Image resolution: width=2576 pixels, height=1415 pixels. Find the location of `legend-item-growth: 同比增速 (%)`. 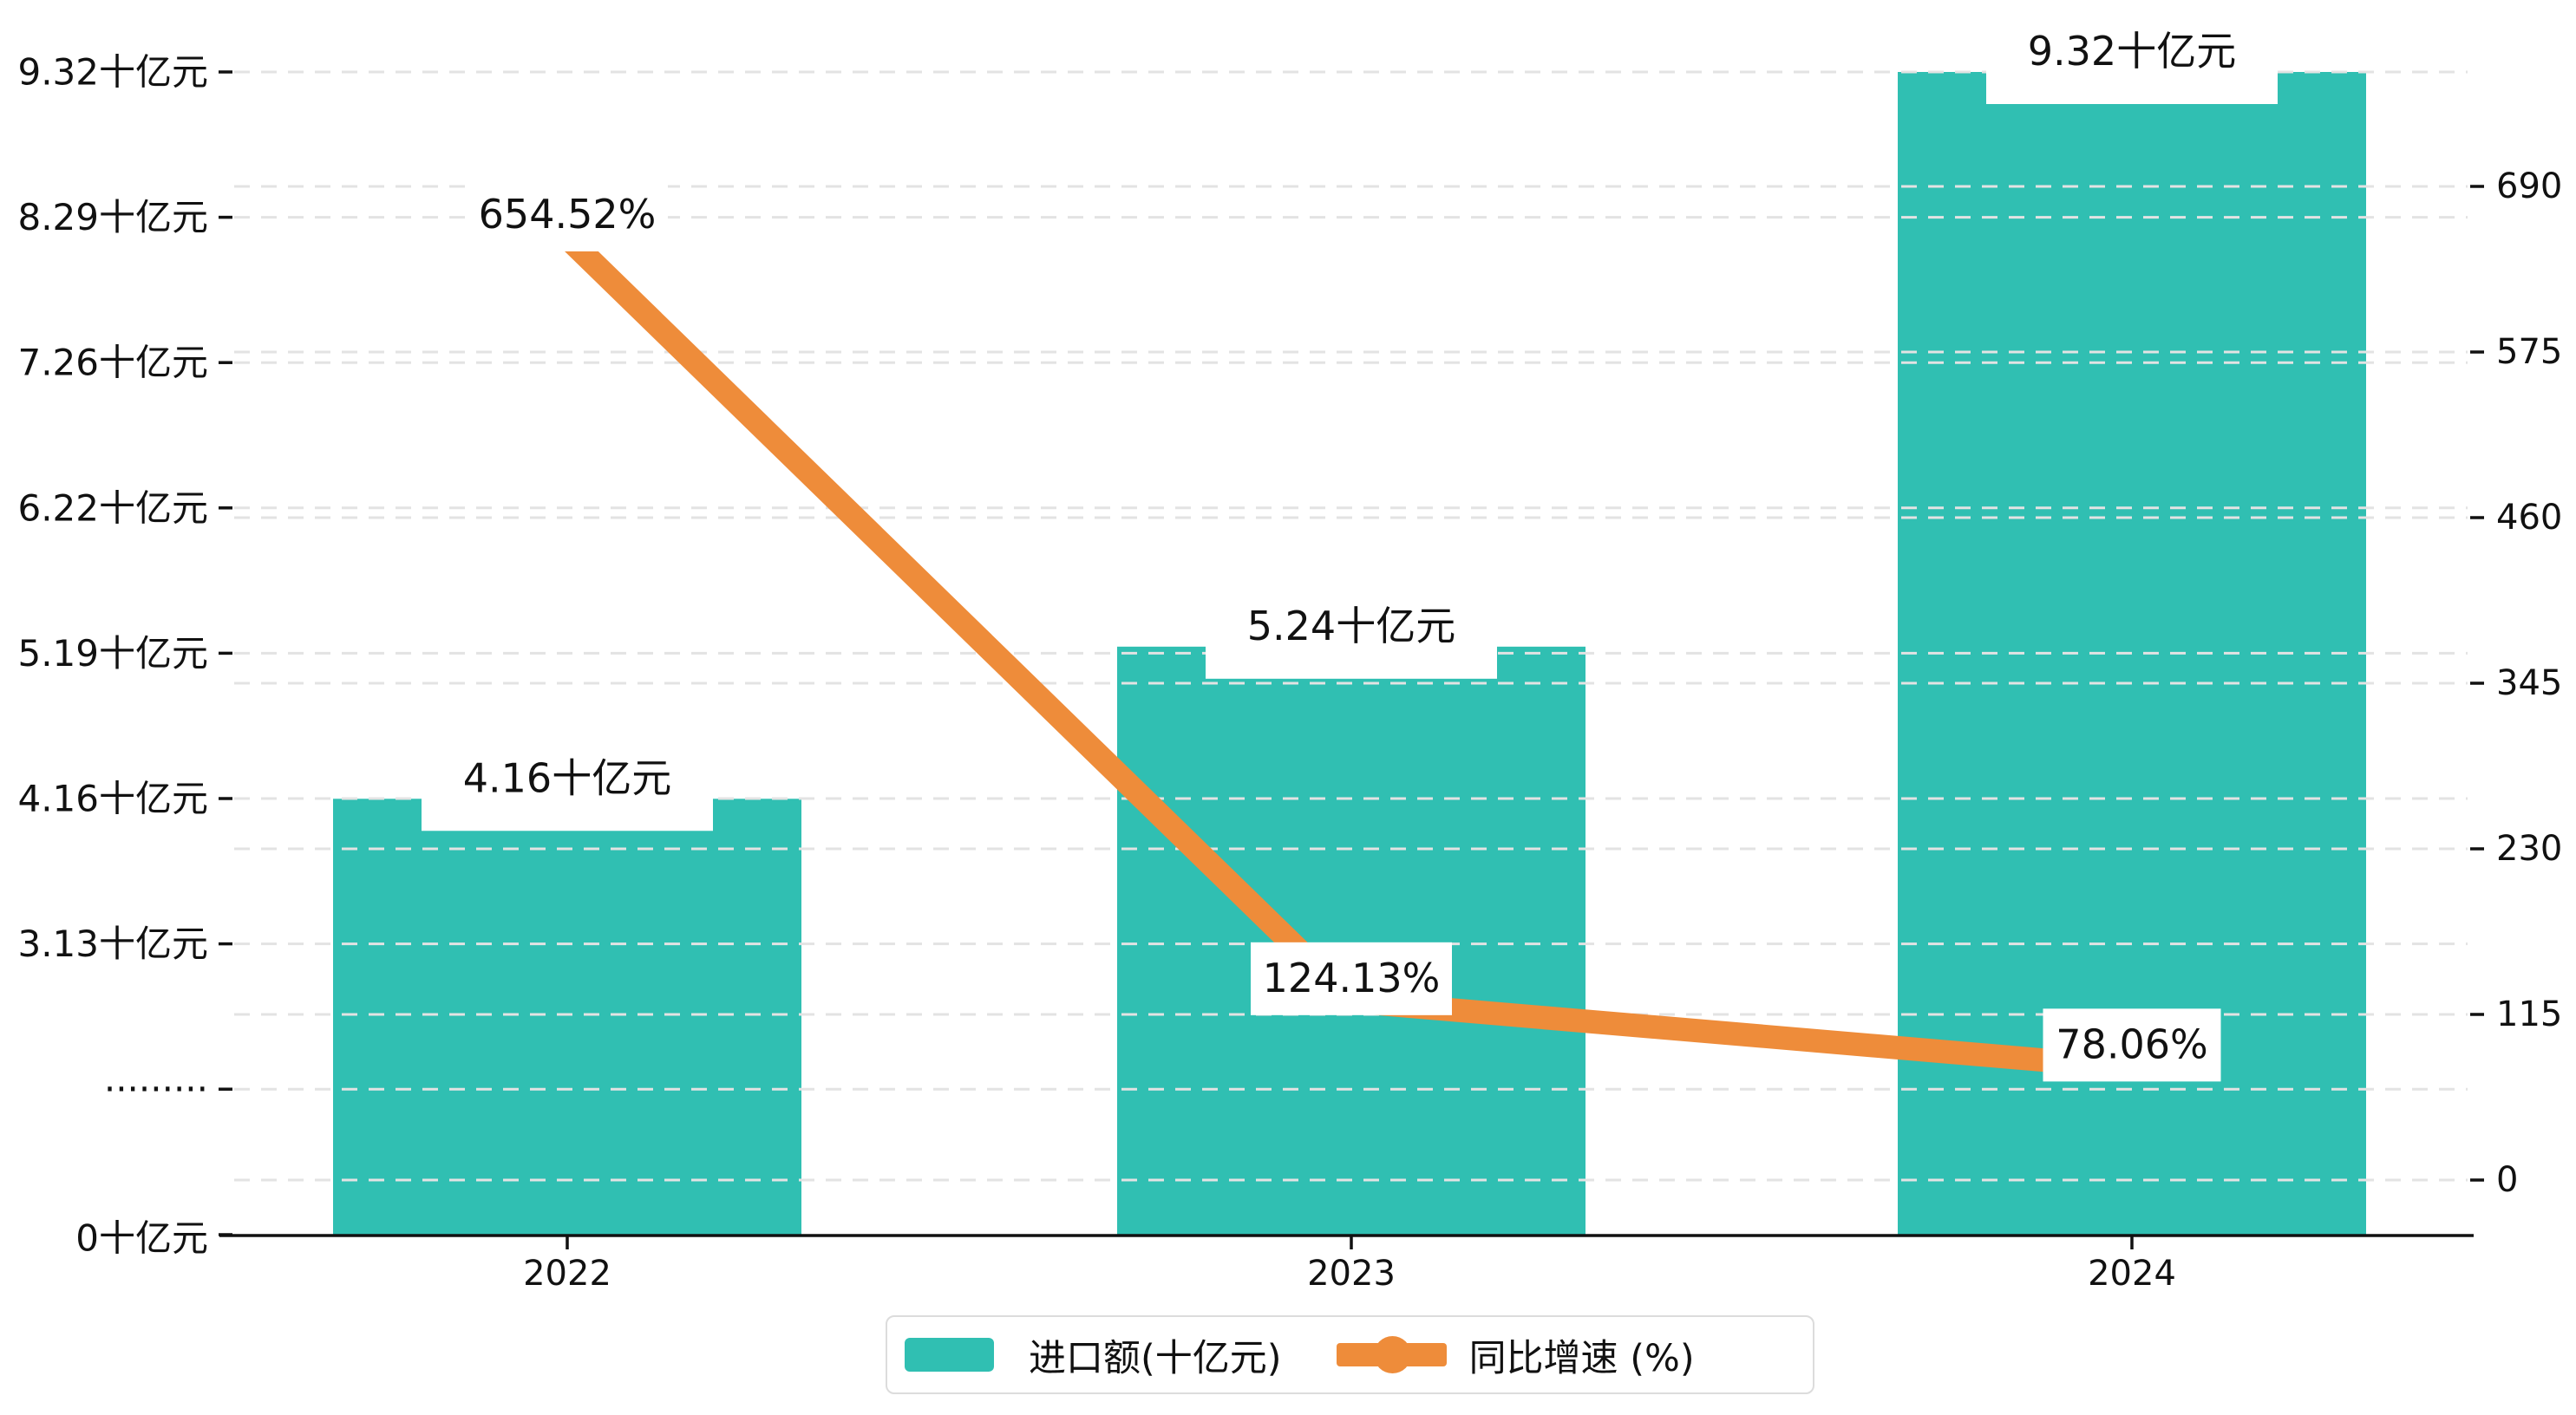

legend-item-growth: 同比增速 (%) is located at coordinates (1581, 1358).